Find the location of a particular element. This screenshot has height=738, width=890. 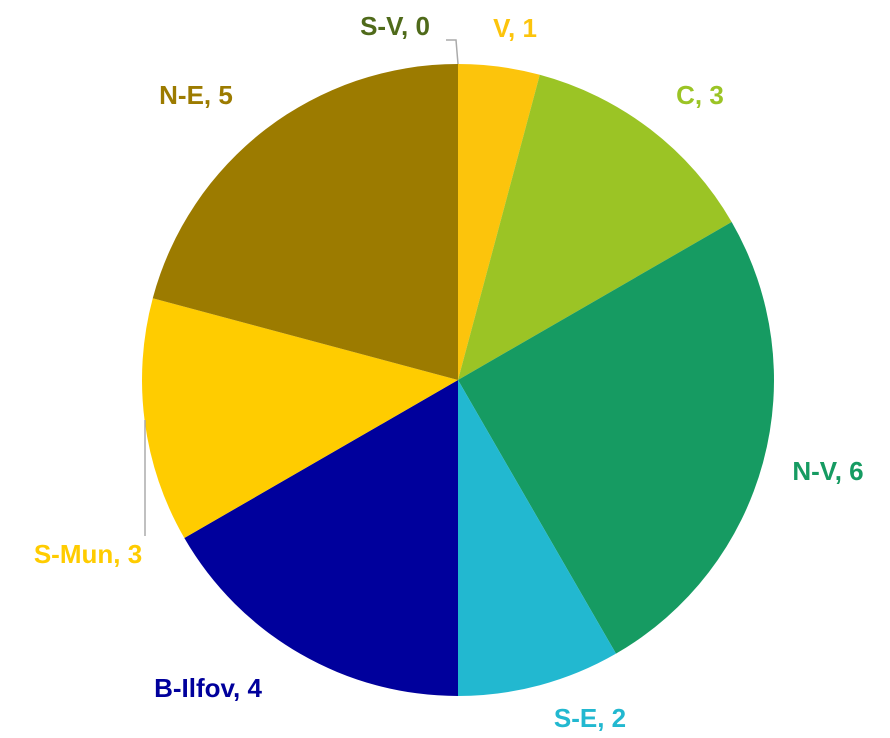

data-label: B-Ilfov, 4 is located at coordinates (208, 688).